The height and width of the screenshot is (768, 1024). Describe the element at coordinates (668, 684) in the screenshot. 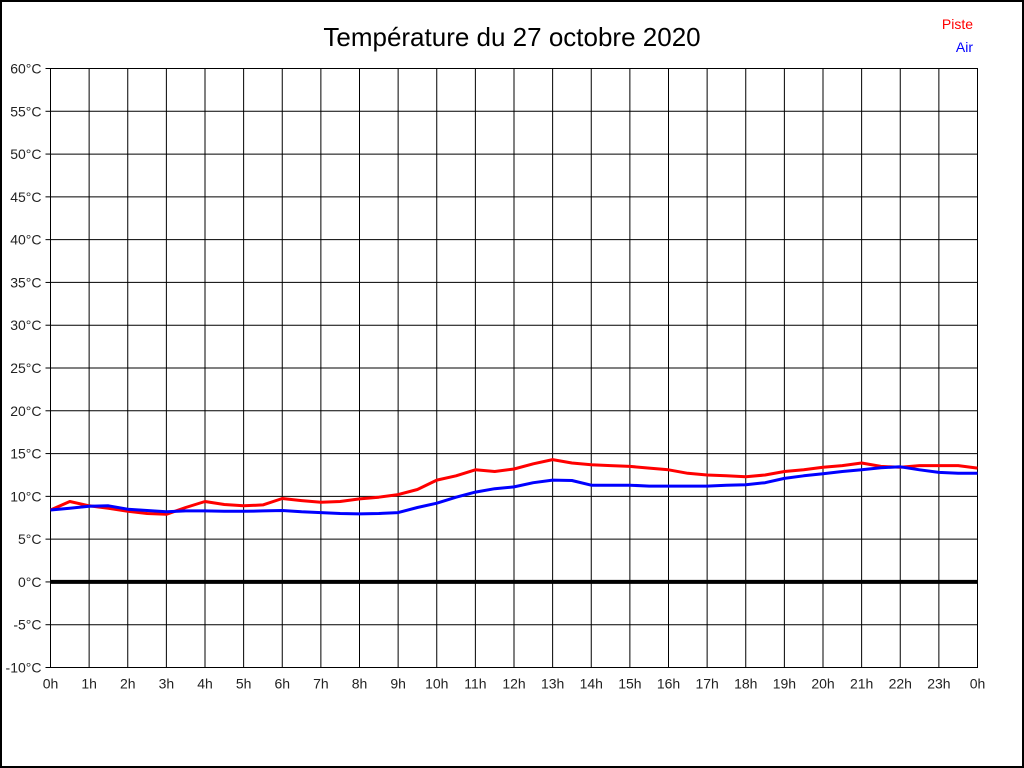

I see `x-tick-label: 16h` at that location.